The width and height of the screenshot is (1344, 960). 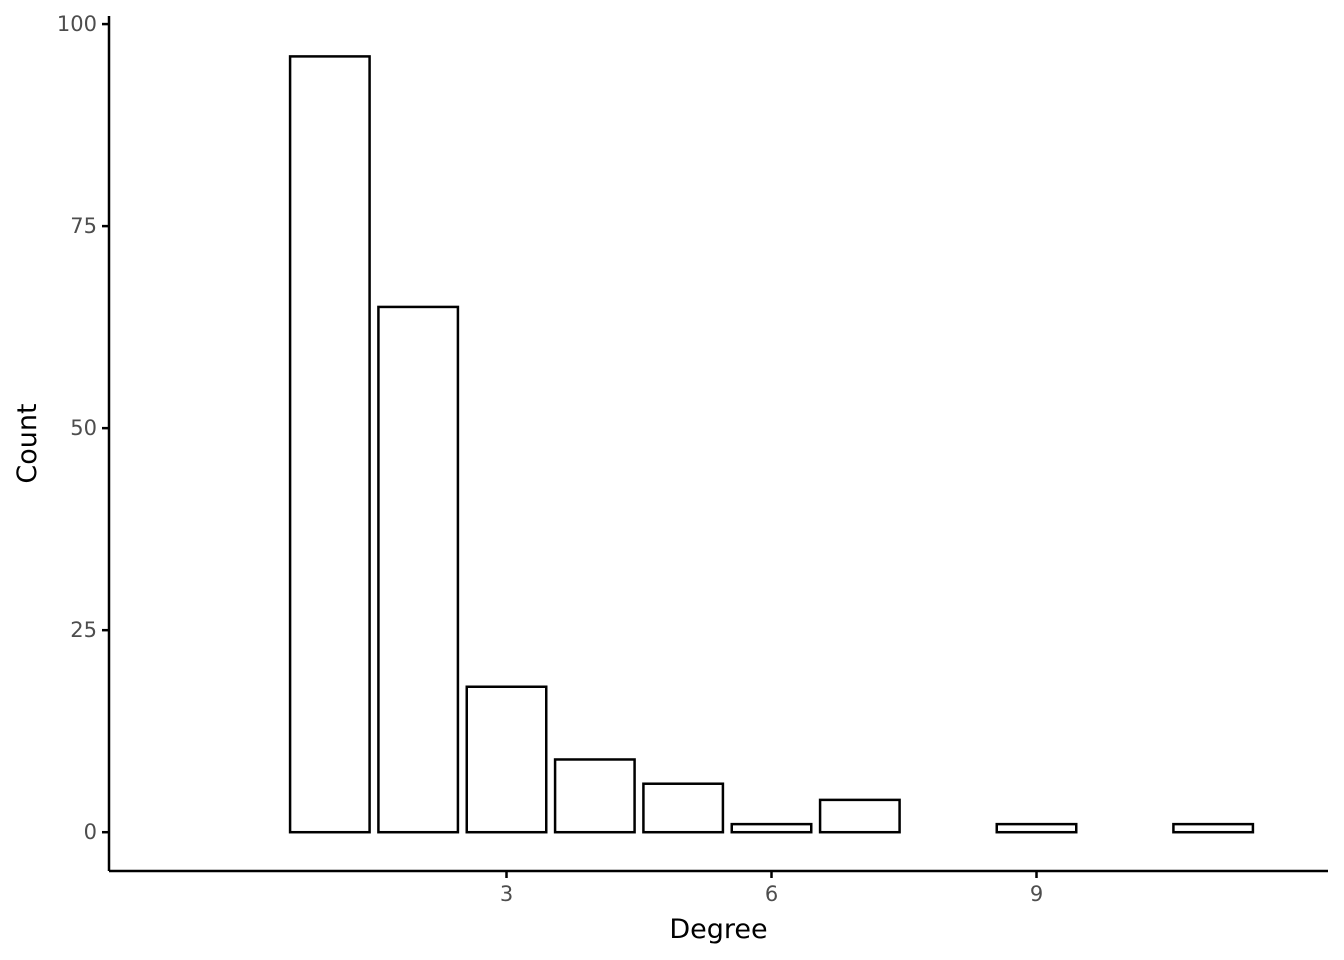 What do you see at coordinates (83, 630) in the screenshot?
I see `y-tick-label: 25` at bounding box center [83, 630].